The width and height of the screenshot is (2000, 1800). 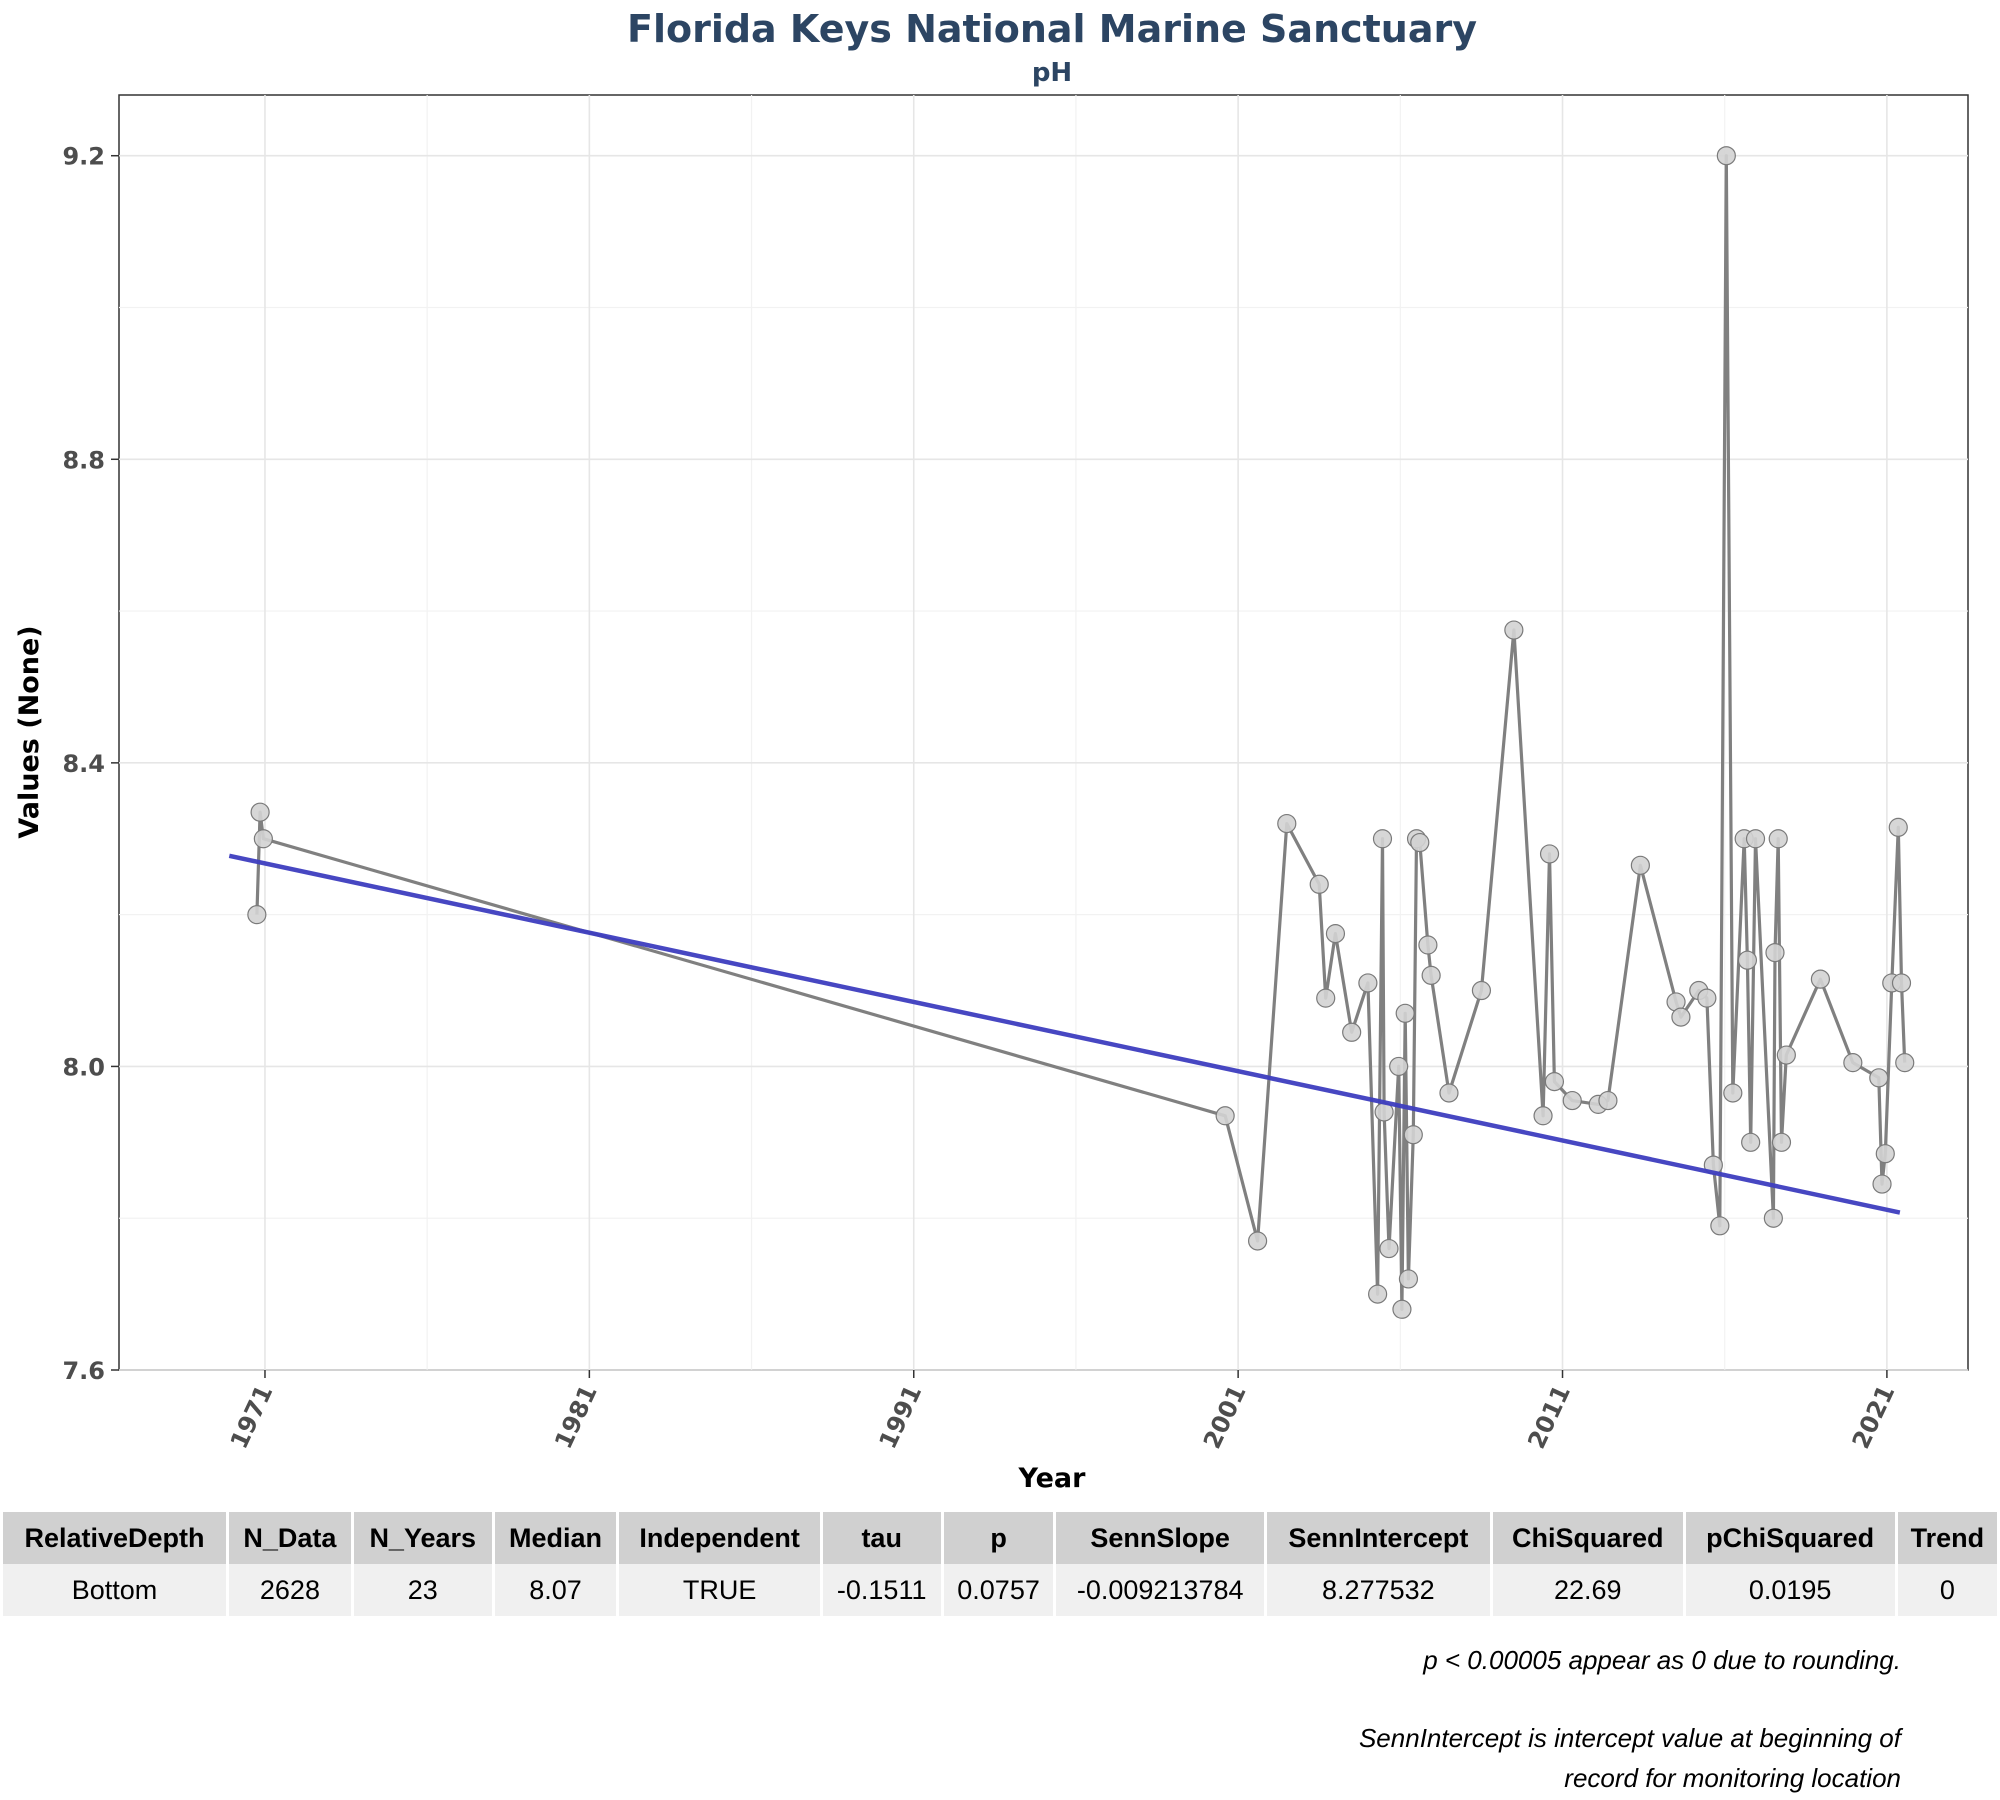 I want to click on table-cell: -0.1511, so click(x=881, y=1590).